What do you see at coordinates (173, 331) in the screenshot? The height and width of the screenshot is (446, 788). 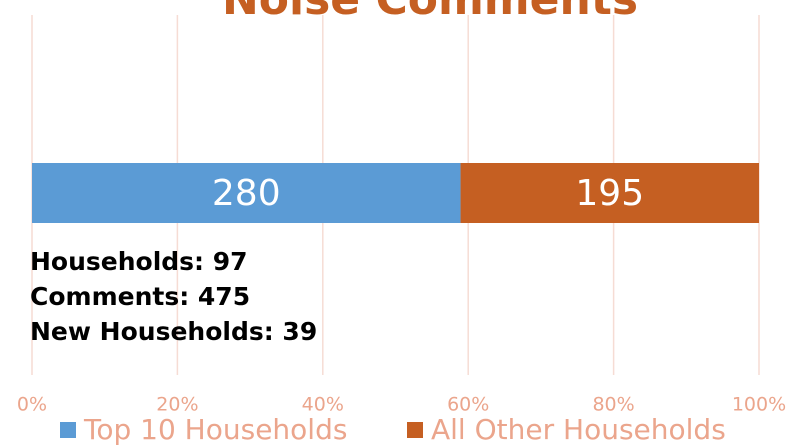 I see `annotation: New Households: 39` at bounding box center [173, 331].